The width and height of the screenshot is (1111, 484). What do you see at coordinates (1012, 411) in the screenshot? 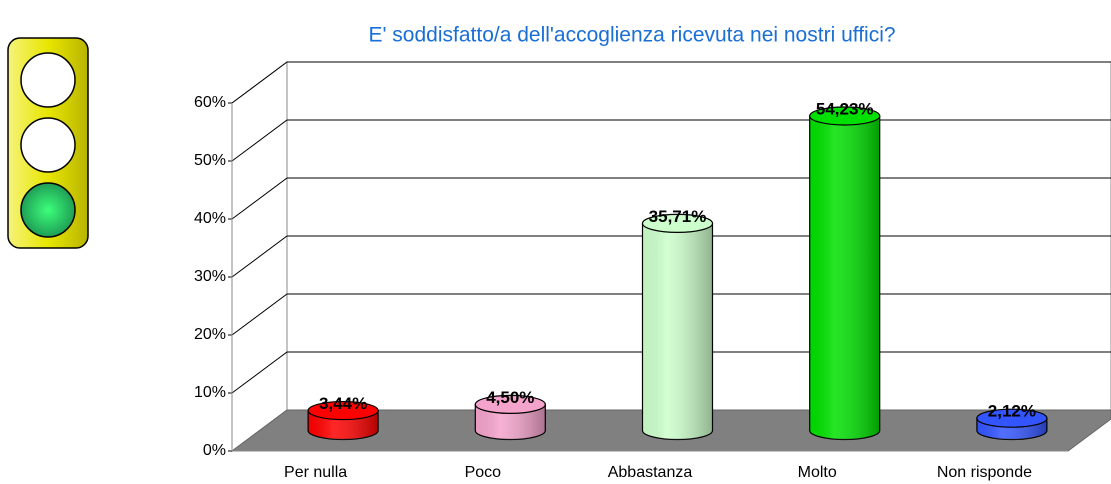
I see `value-label: 2,12%` at bounding box center [1012, 411].